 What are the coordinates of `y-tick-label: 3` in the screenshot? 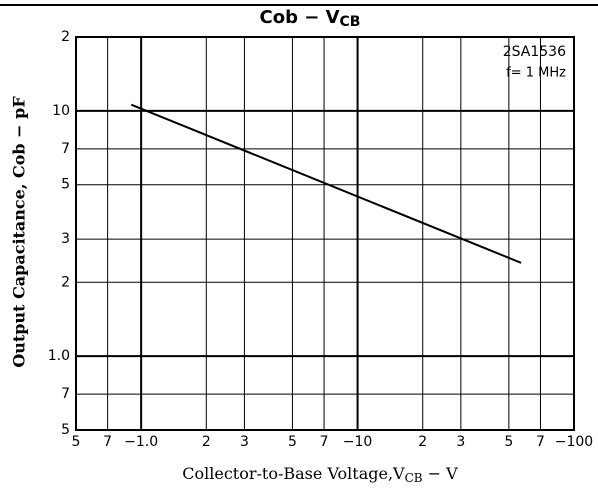 It's located at (65, 239).